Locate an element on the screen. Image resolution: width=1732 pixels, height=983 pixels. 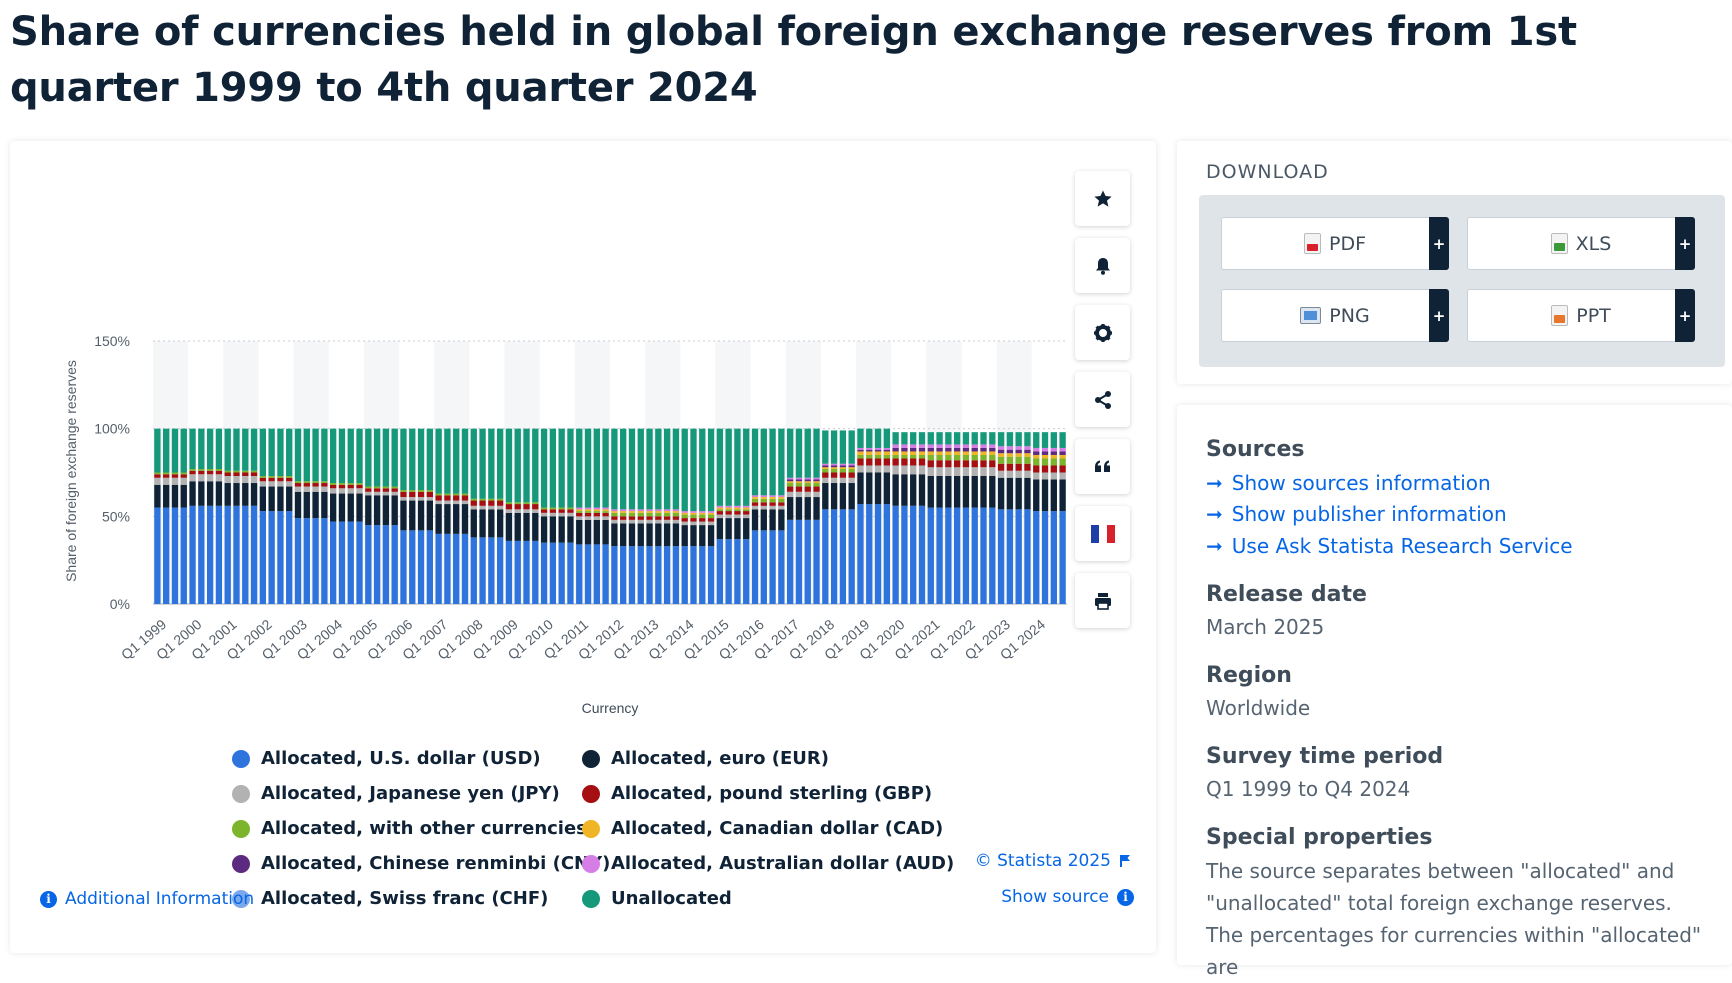
legend-item: Allocated, Swiss franc (CHF) is located at coordinates (390, 898).